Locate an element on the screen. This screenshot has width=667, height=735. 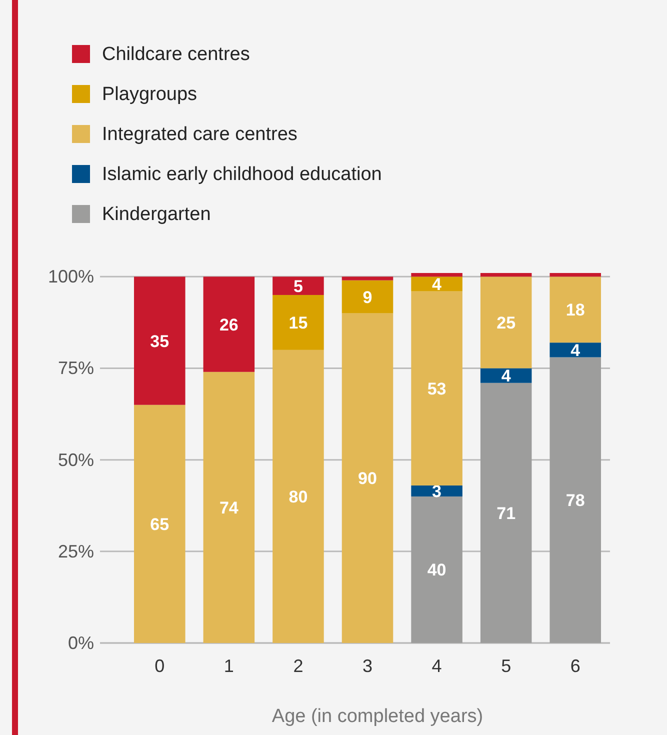
data-label: 90 is located at coordinates (367, 478).